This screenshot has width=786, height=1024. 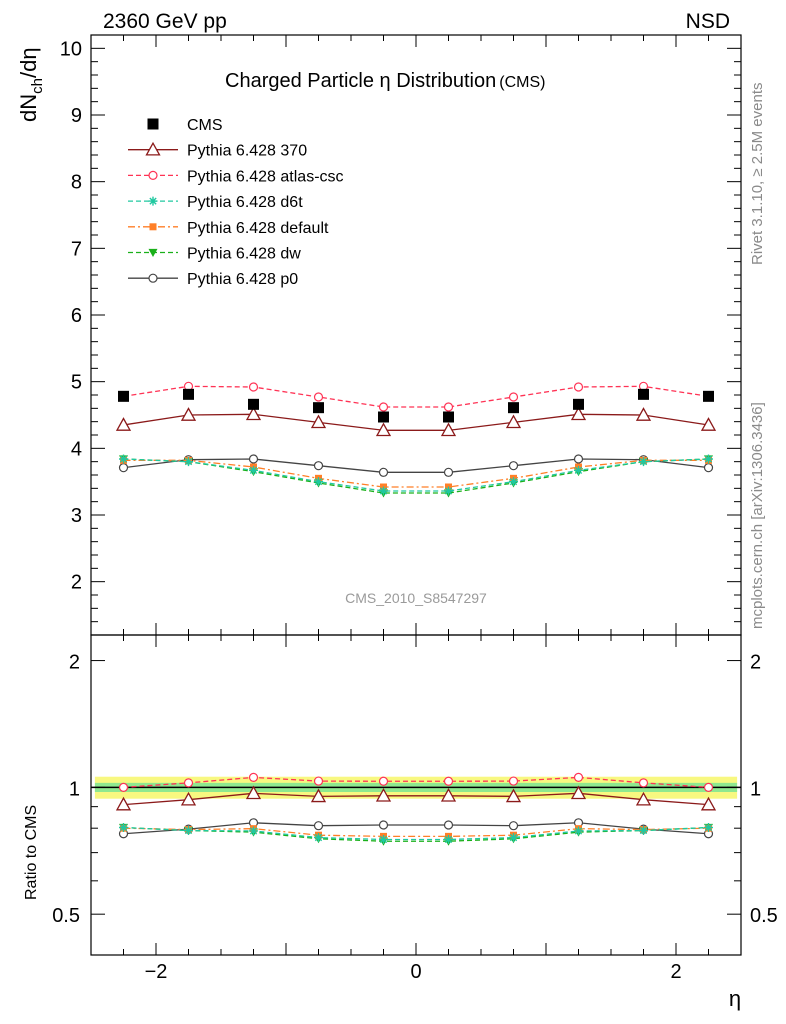 I want to click on series-line-pythia-6-428-atlas-csc, so click(x=416, y=396).